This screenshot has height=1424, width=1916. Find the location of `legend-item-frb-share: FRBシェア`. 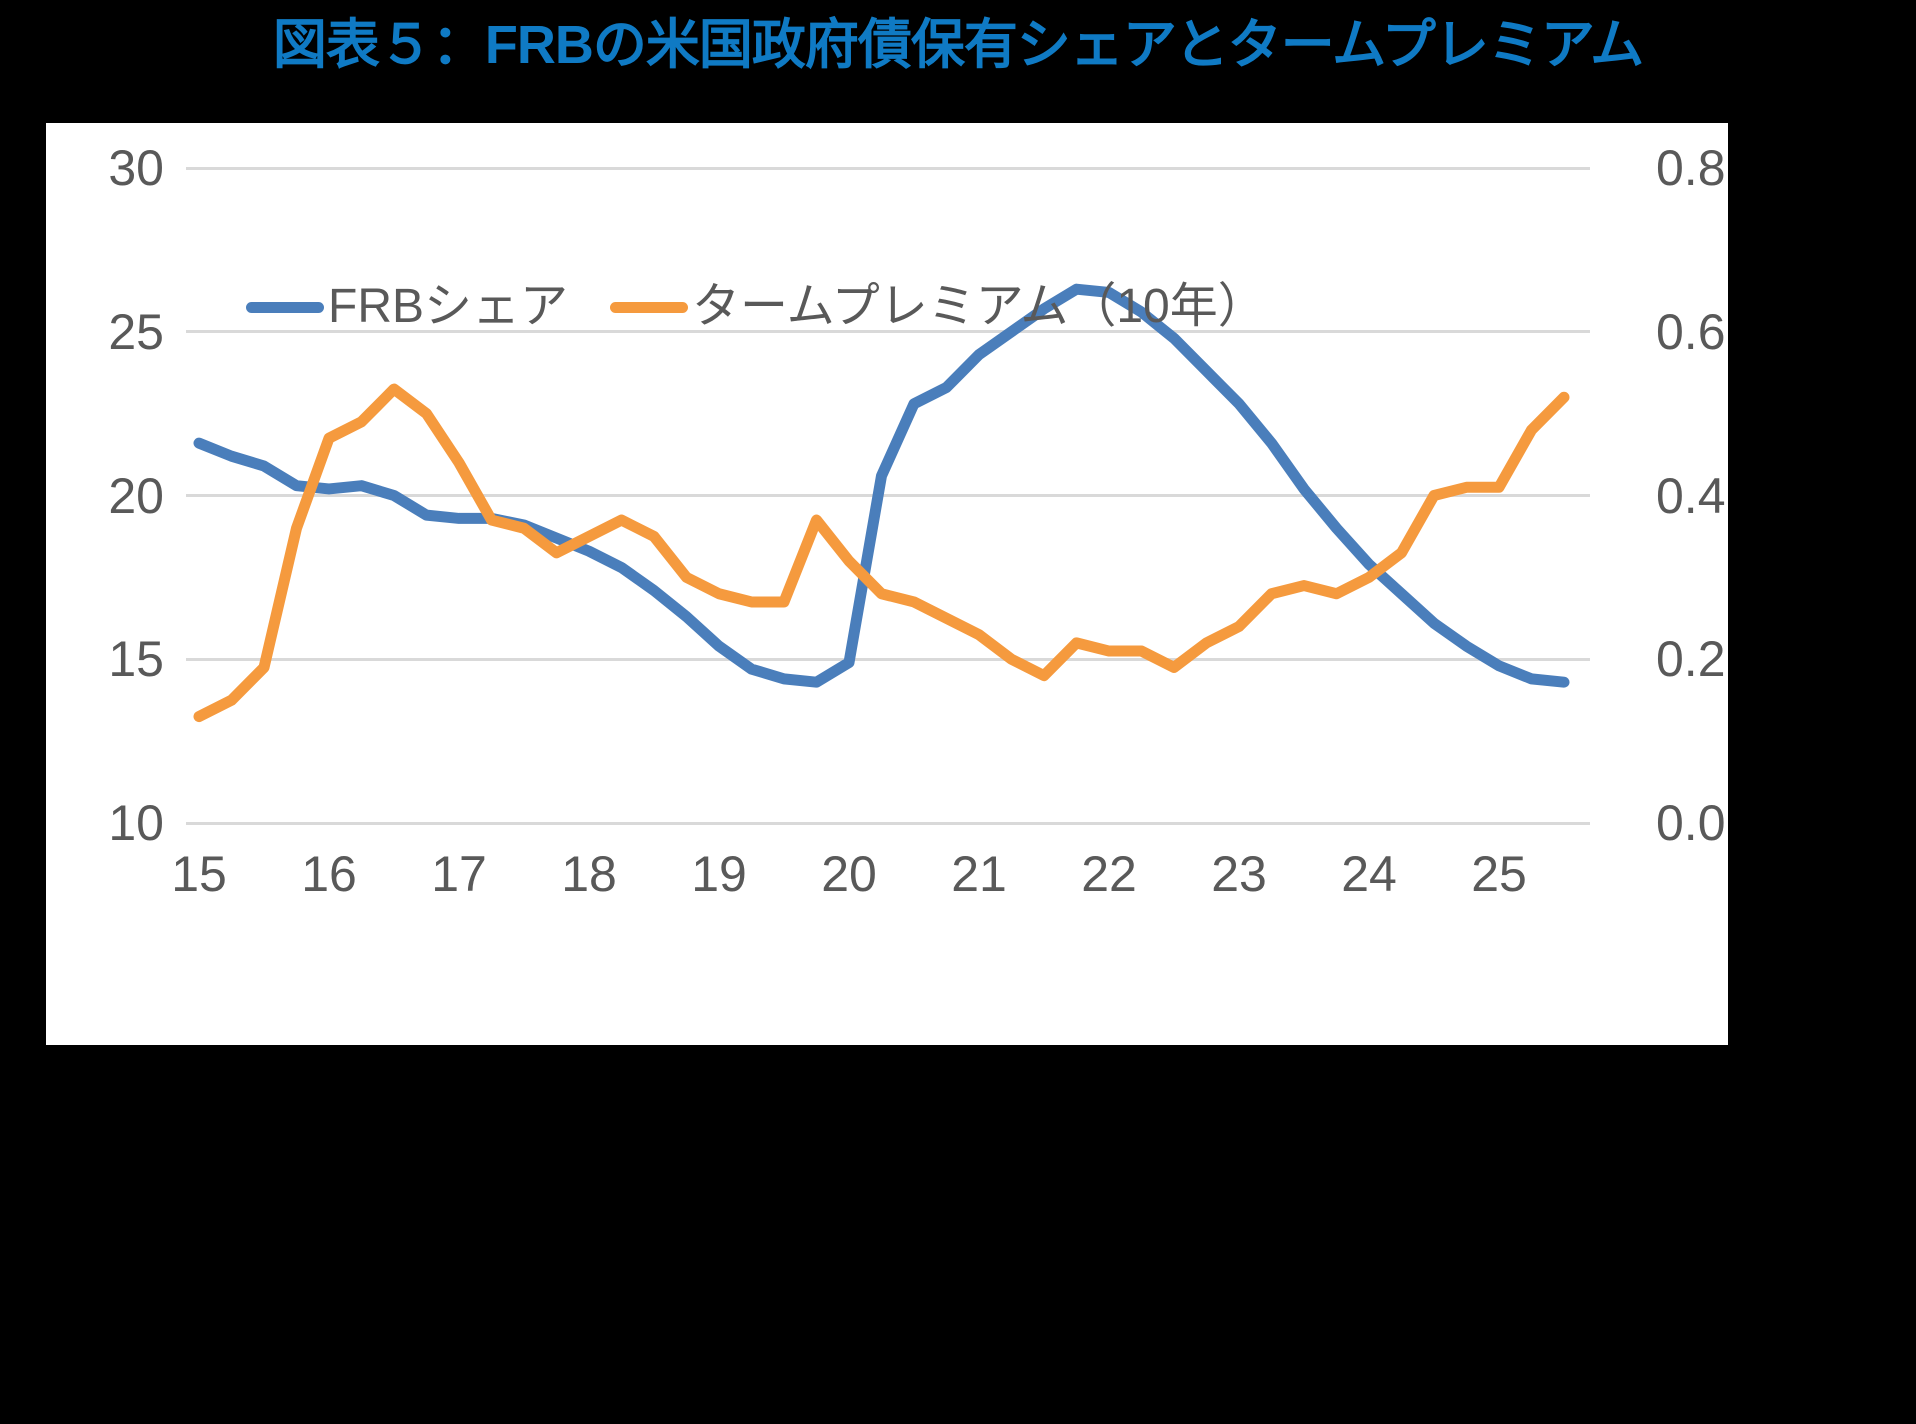

legend-item-frb-share: FRBシェア is located at coordinates (407, 307).